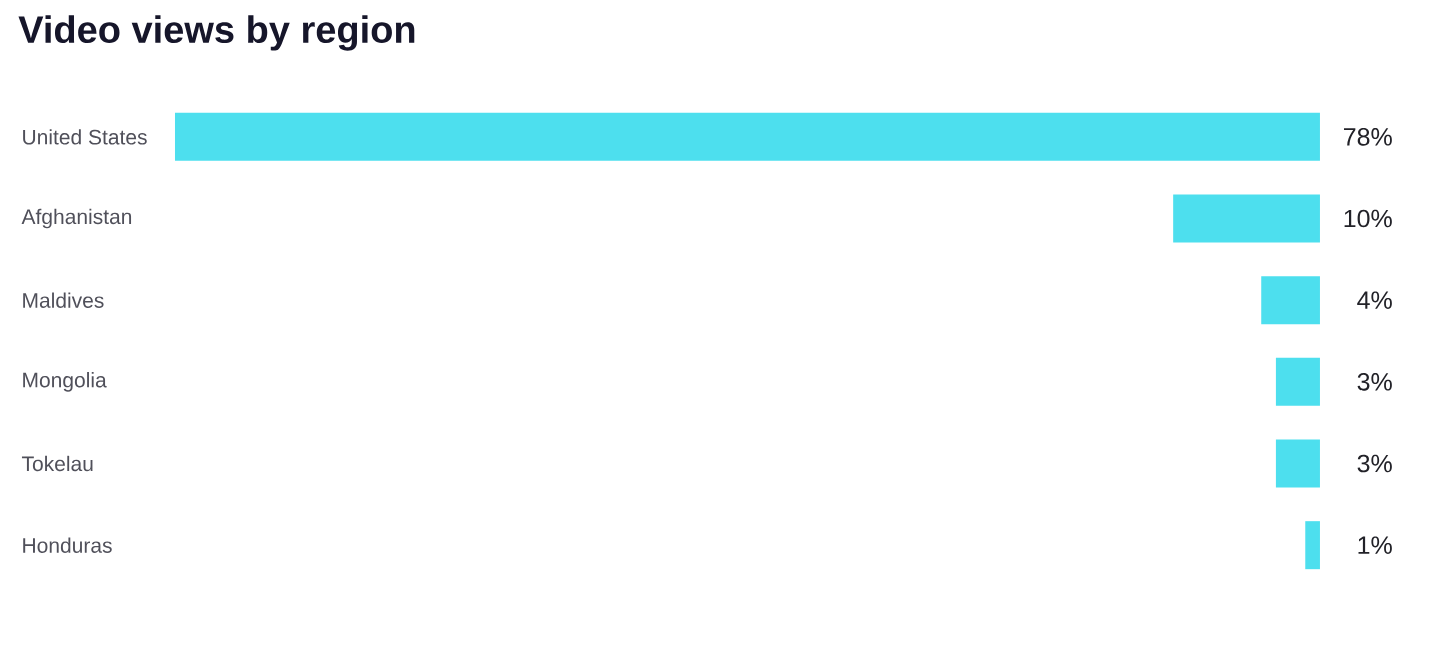 The image size is (1430, 648). What do you see at coordinates (67, 545) in the screenshot?
I see `y-tick-label: Honduras` at bounding box center [67, 545].